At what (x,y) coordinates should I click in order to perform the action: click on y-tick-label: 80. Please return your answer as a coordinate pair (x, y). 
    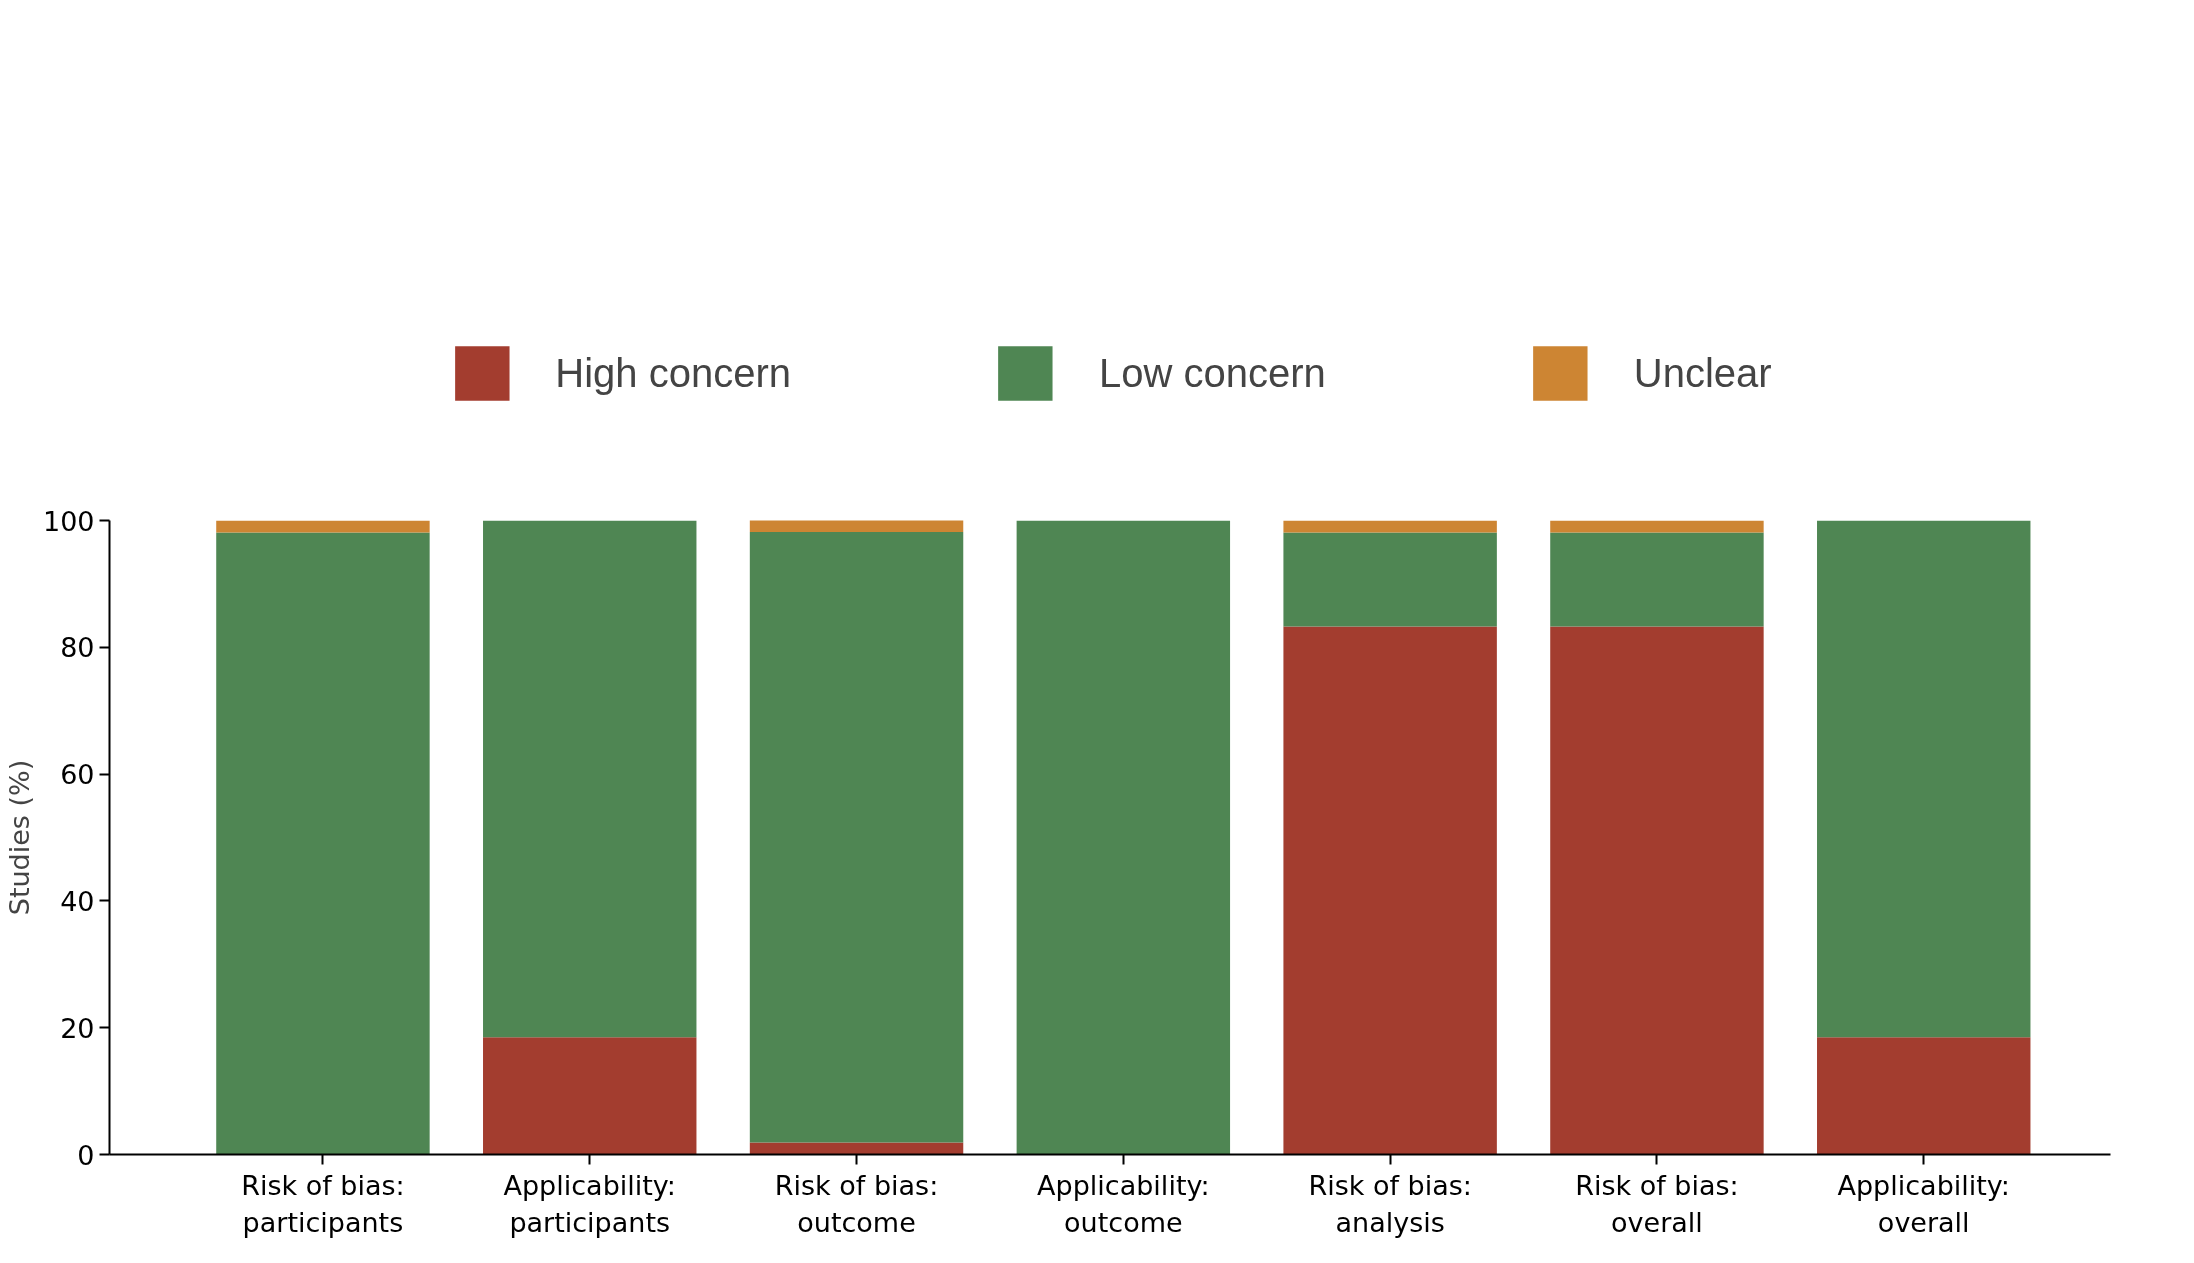
    Looking at the image, I should click on (77, 648).